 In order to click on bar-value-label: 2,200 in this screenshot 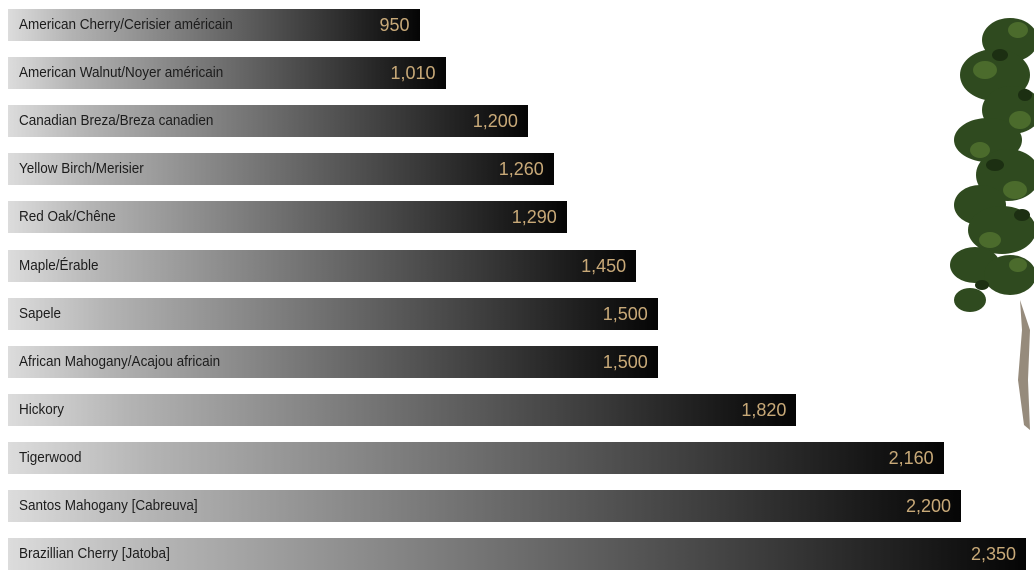, I will do `click(928, 506)`.